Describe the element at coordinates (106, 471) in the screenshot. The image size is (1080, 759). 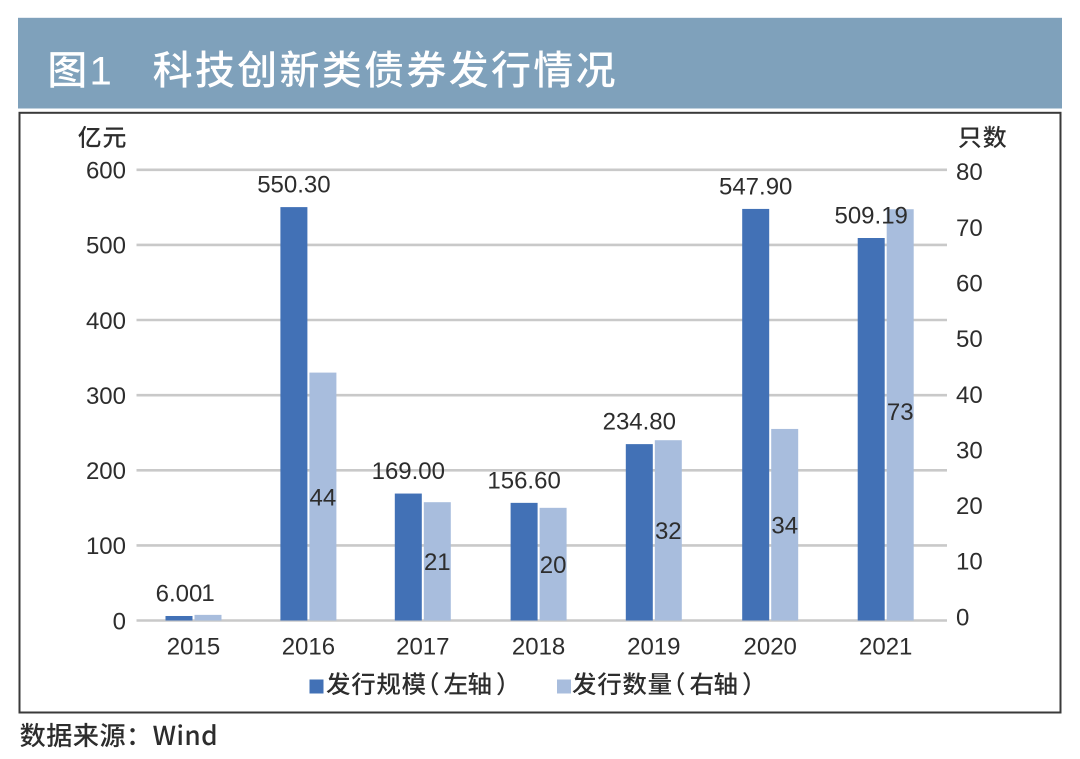
I see `svg-text: 200` at that location.